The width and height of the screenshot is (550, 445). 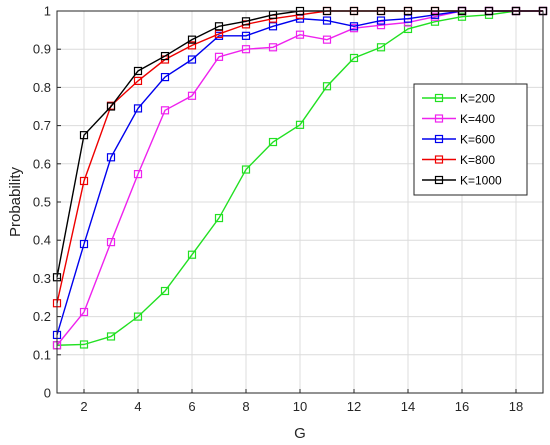 I want to click on legend-label: K=800, so click(x=477, y=160).